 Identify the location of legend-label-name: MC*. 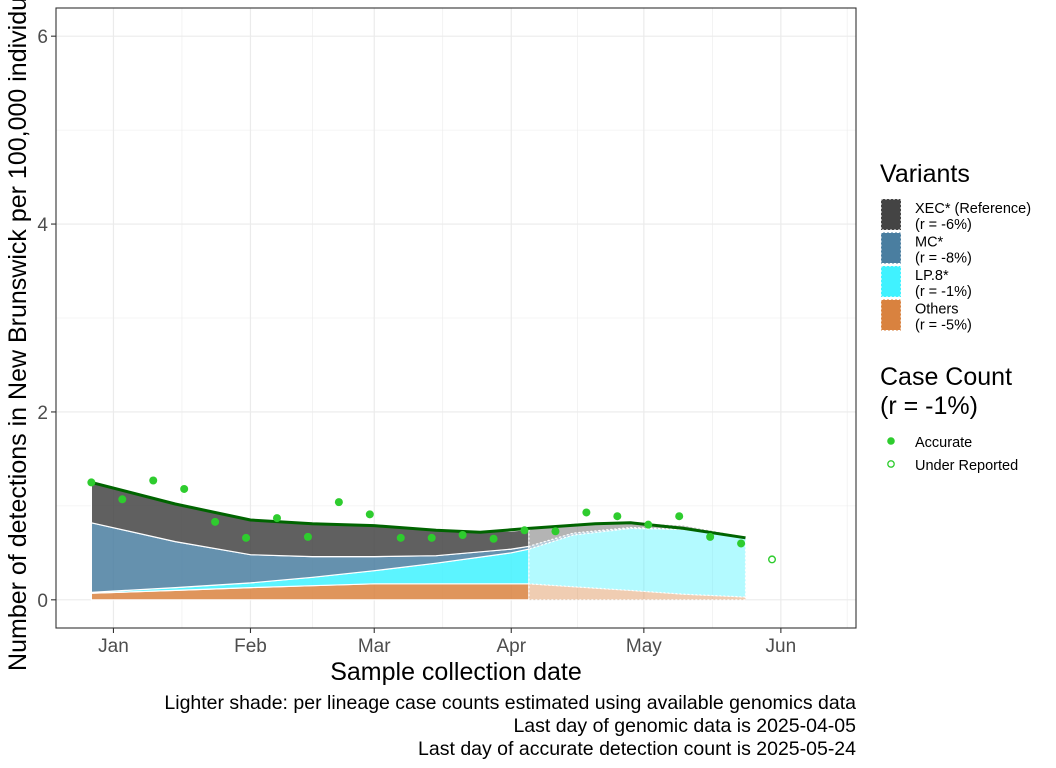
(929, 243).